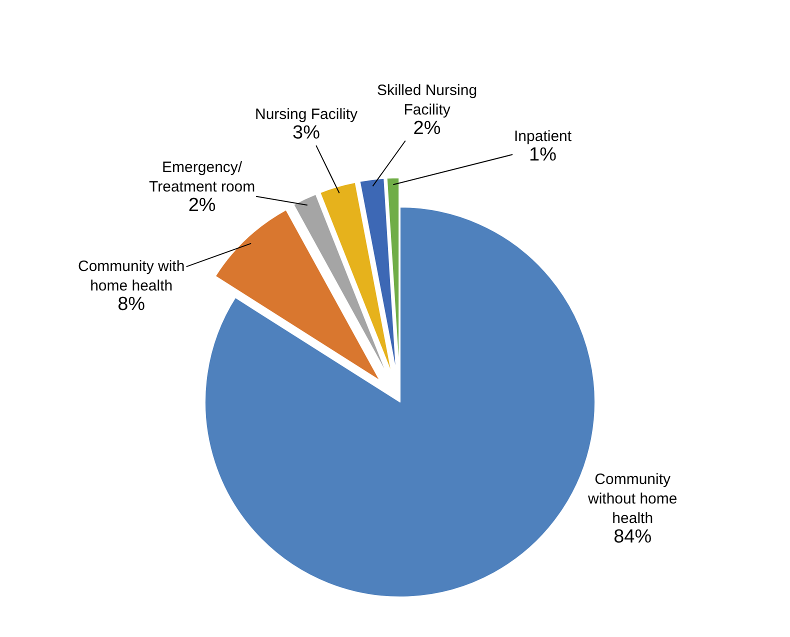  Describe the element at coordinates (632, 499) in the screenshot. I see `slice-label: Community without home health` at that location.